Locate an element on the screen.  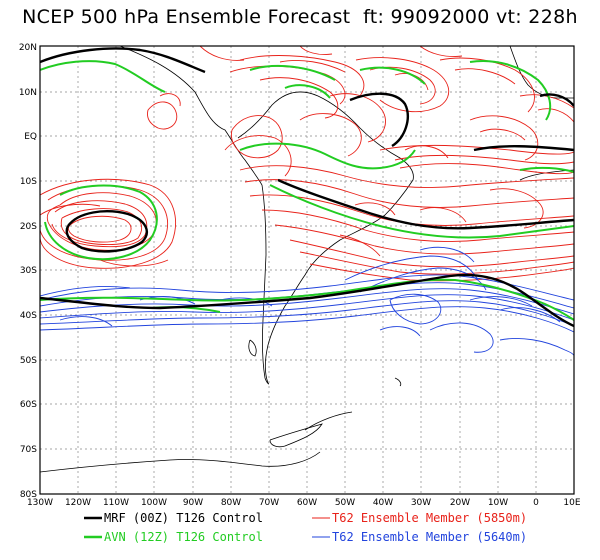
legend-label-t62-5640: T62 Ensemble Member (5640m) is located at coordinates (429, 537).